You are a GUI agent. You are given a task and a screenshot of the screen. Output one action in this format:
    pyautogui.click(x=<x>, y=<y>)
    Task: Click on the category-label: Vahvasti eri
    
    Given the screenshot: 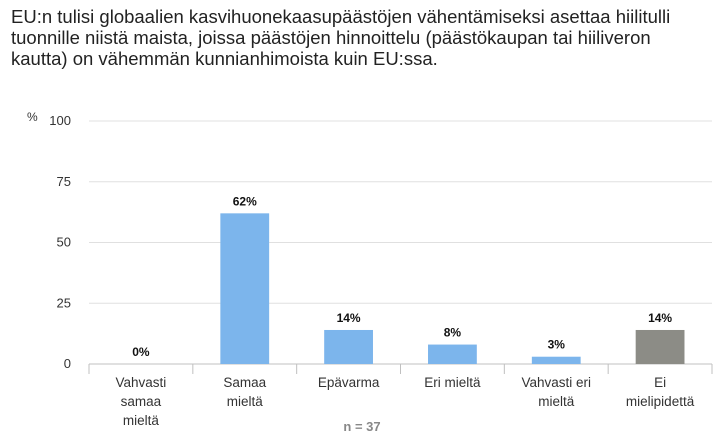 What is the action you would take?
    pyautogui.click(x=556, y=382)
    